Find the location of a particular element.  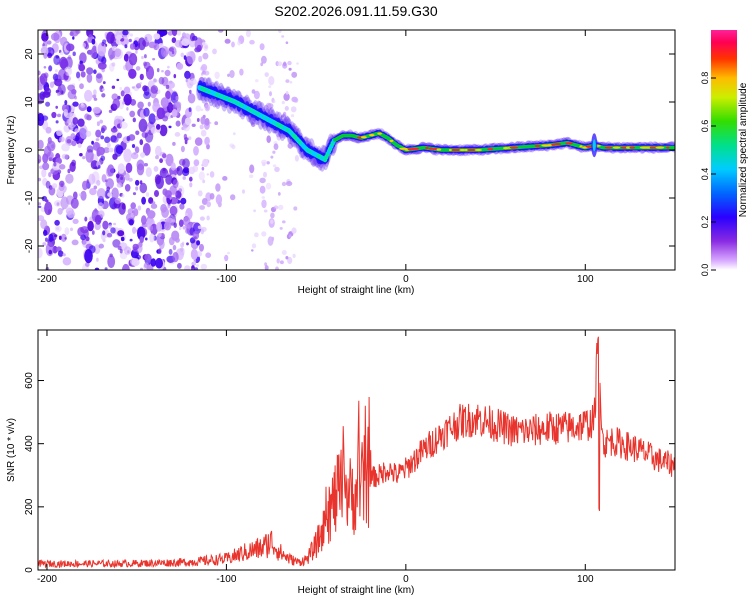

colorbar-label: Normalized spectral amplitude is located at coordinates (743, 149).